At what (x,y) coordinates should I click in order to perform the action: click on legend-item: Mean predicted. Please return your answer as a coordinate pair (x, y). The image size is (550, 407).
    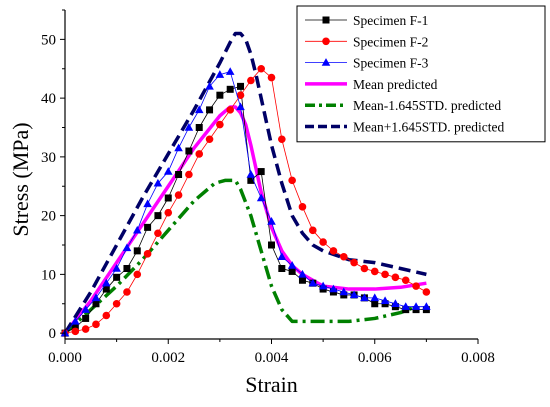
    Looking at the image, I should click on (371, 84).